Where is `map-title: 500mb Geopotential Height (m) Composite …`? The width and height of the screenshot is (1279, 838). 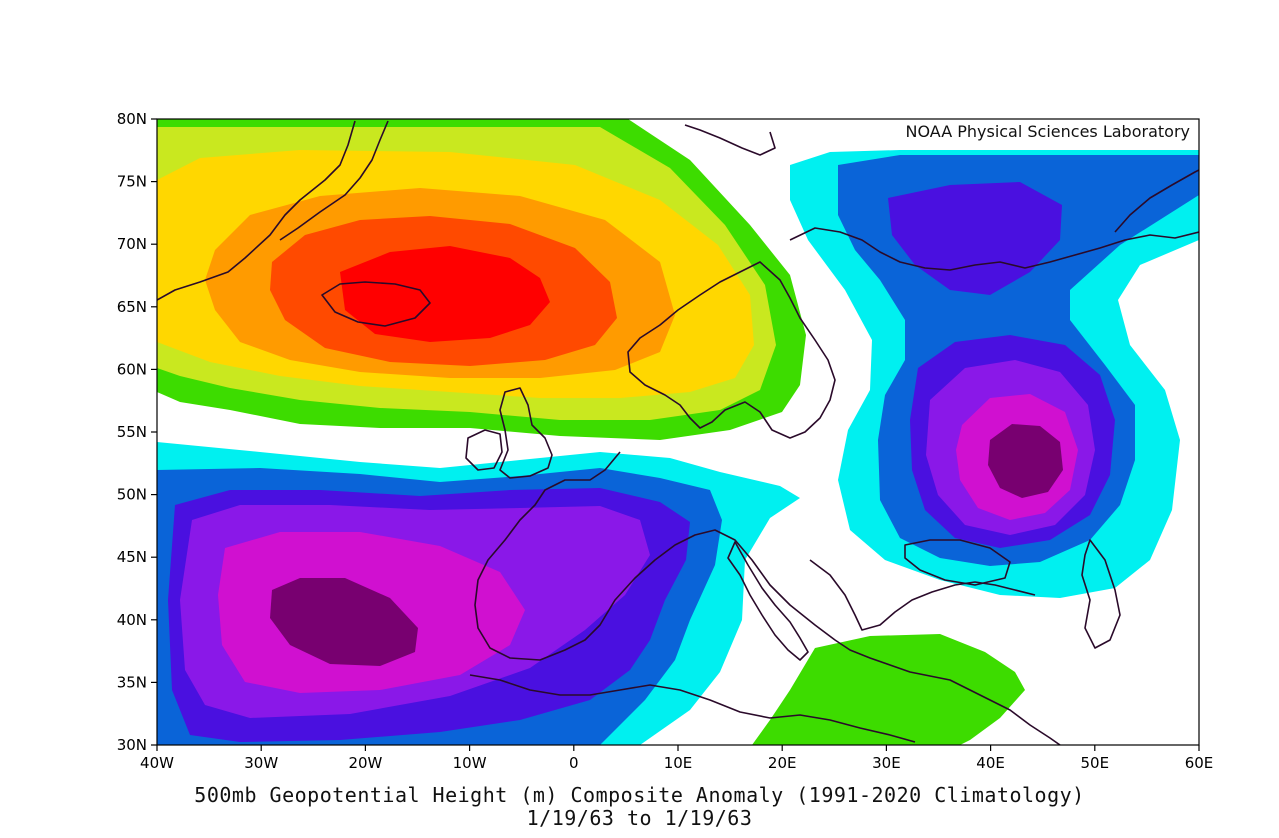 map-title: 500mb Geopotential Height (m) Composite … is located at coordinates (639, 795).